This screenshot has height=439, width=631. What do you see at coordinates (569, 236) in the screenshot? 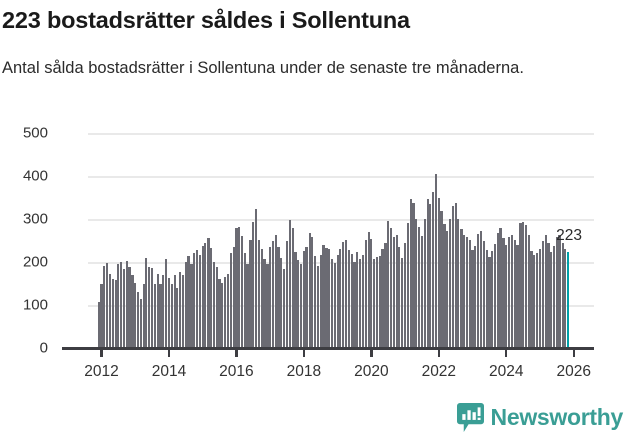
I see `bar-value-annotation: 223` at bounding box center [569, 236].